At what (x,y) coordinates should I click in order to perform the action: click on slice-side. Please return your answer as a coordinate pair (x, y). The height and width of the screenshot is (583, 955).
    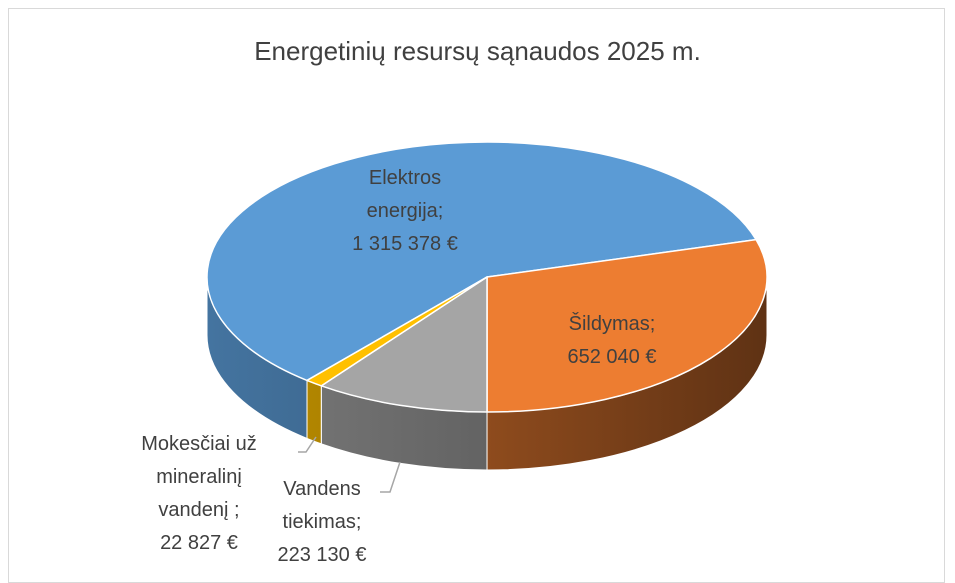
    Looking at the image, I should click on (314, 412).